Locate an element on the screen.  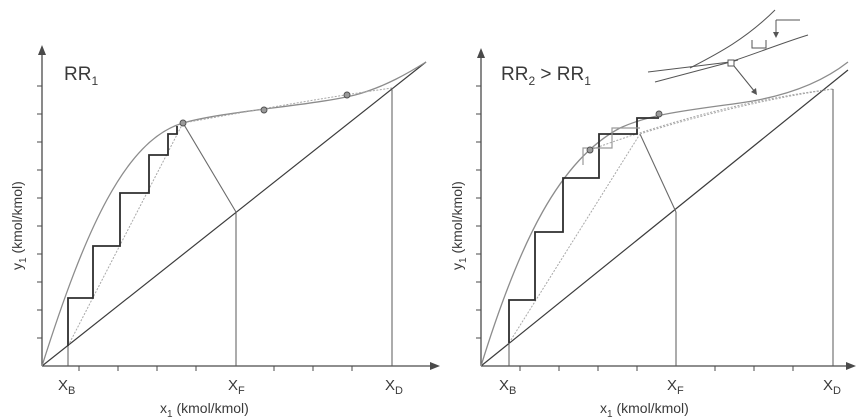
left-x-ticks is located at coordinates (215, 368).